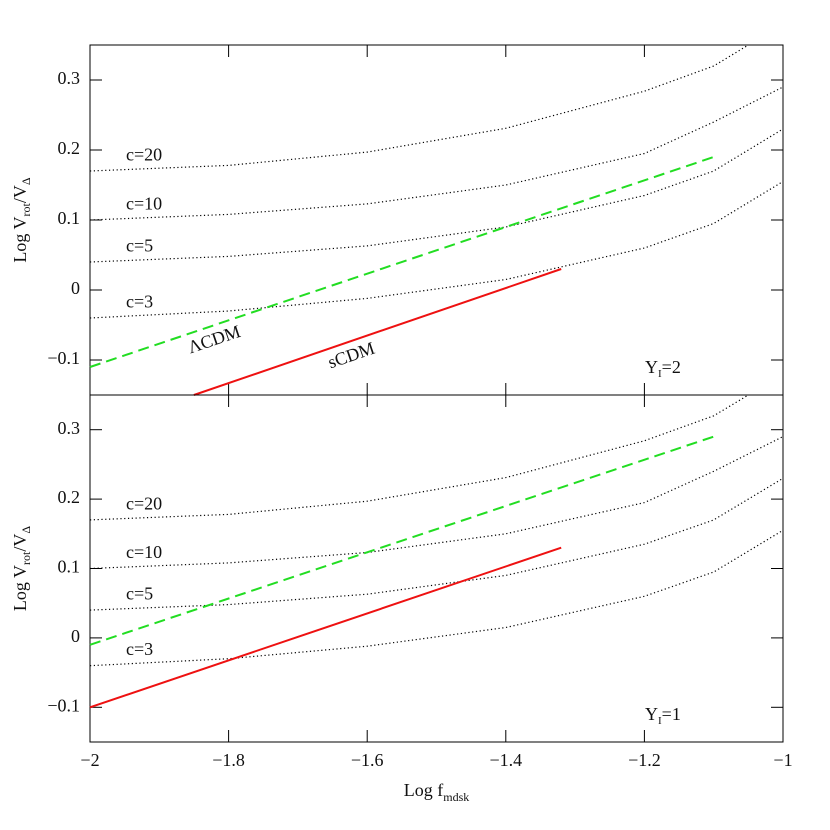 Image resolution: width=830 pixels, height=830 pixels. I want to click on series-label: ΛCDM, so click(214, 339).